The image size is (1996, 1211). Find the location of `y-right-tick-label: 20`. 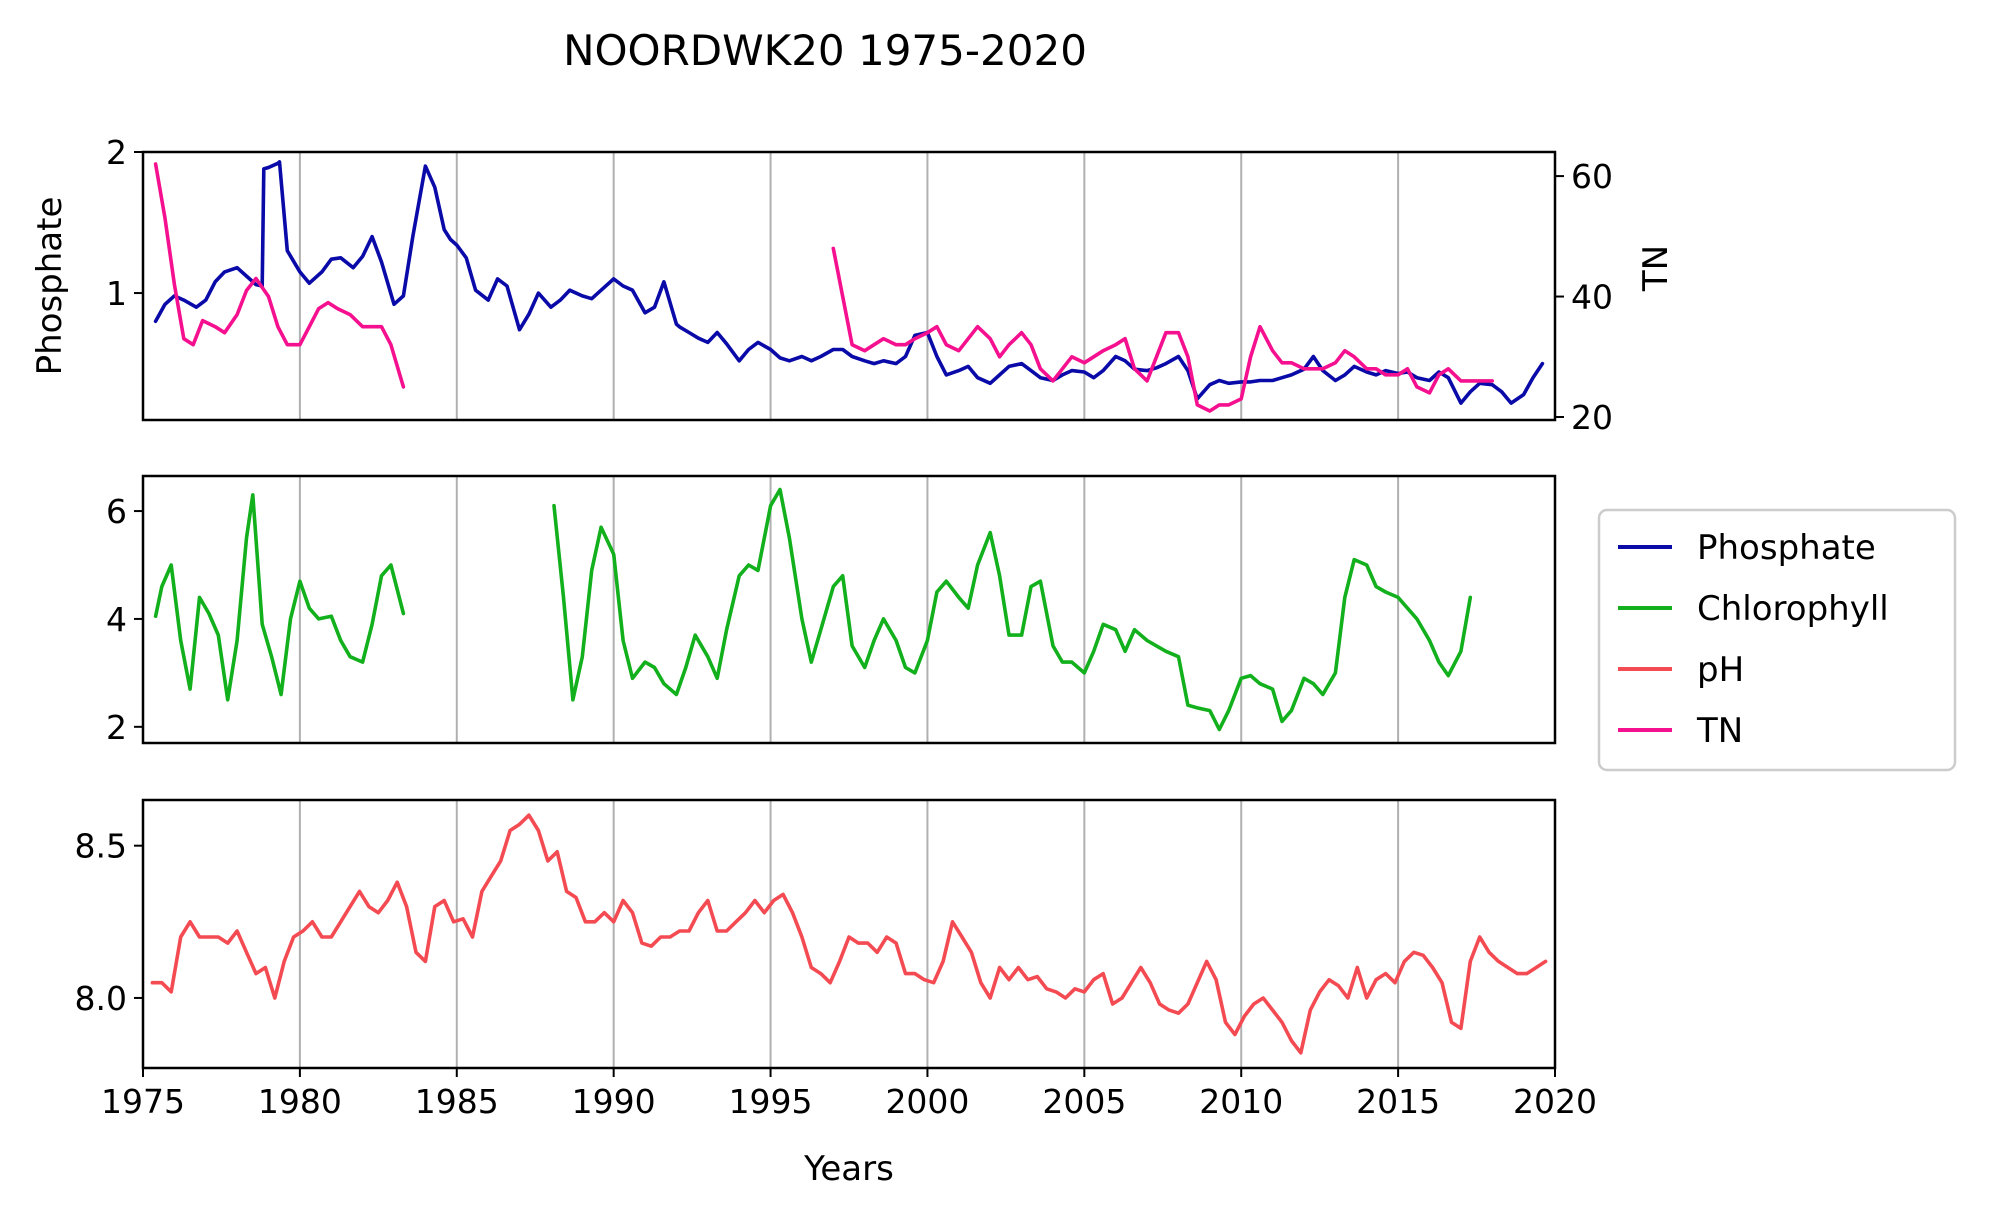

y-right-tick-label: 20 is located at coordinates (1592, 417).